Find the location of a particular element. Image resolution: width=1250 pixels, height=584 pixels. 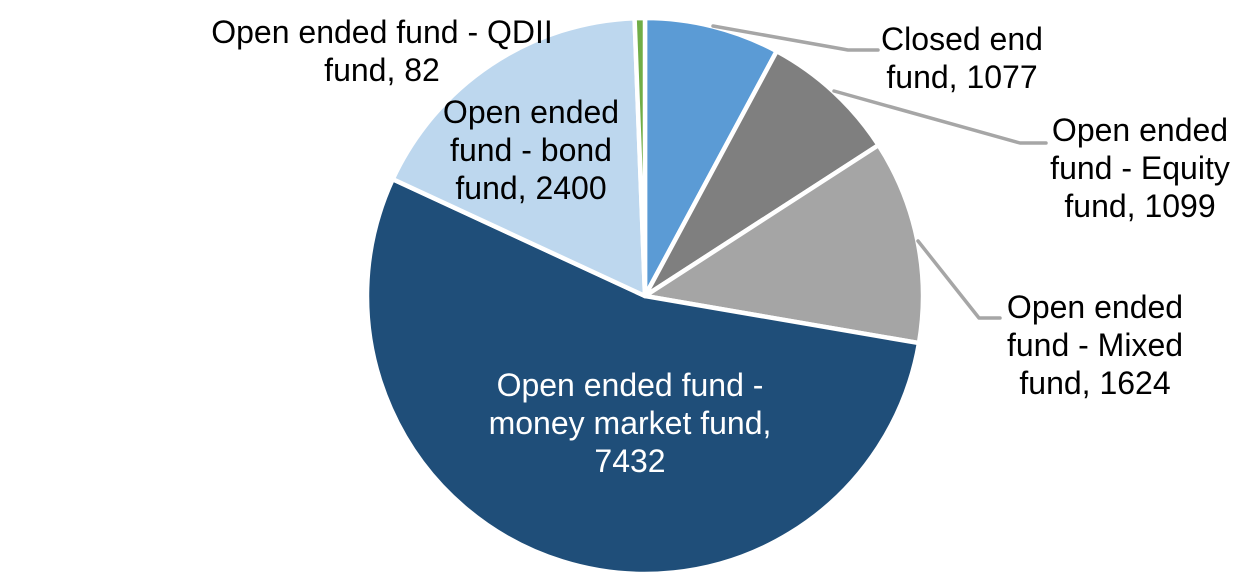

pie-slice-open-ended-fund-bond-fund is located at coordinates (519, 157).